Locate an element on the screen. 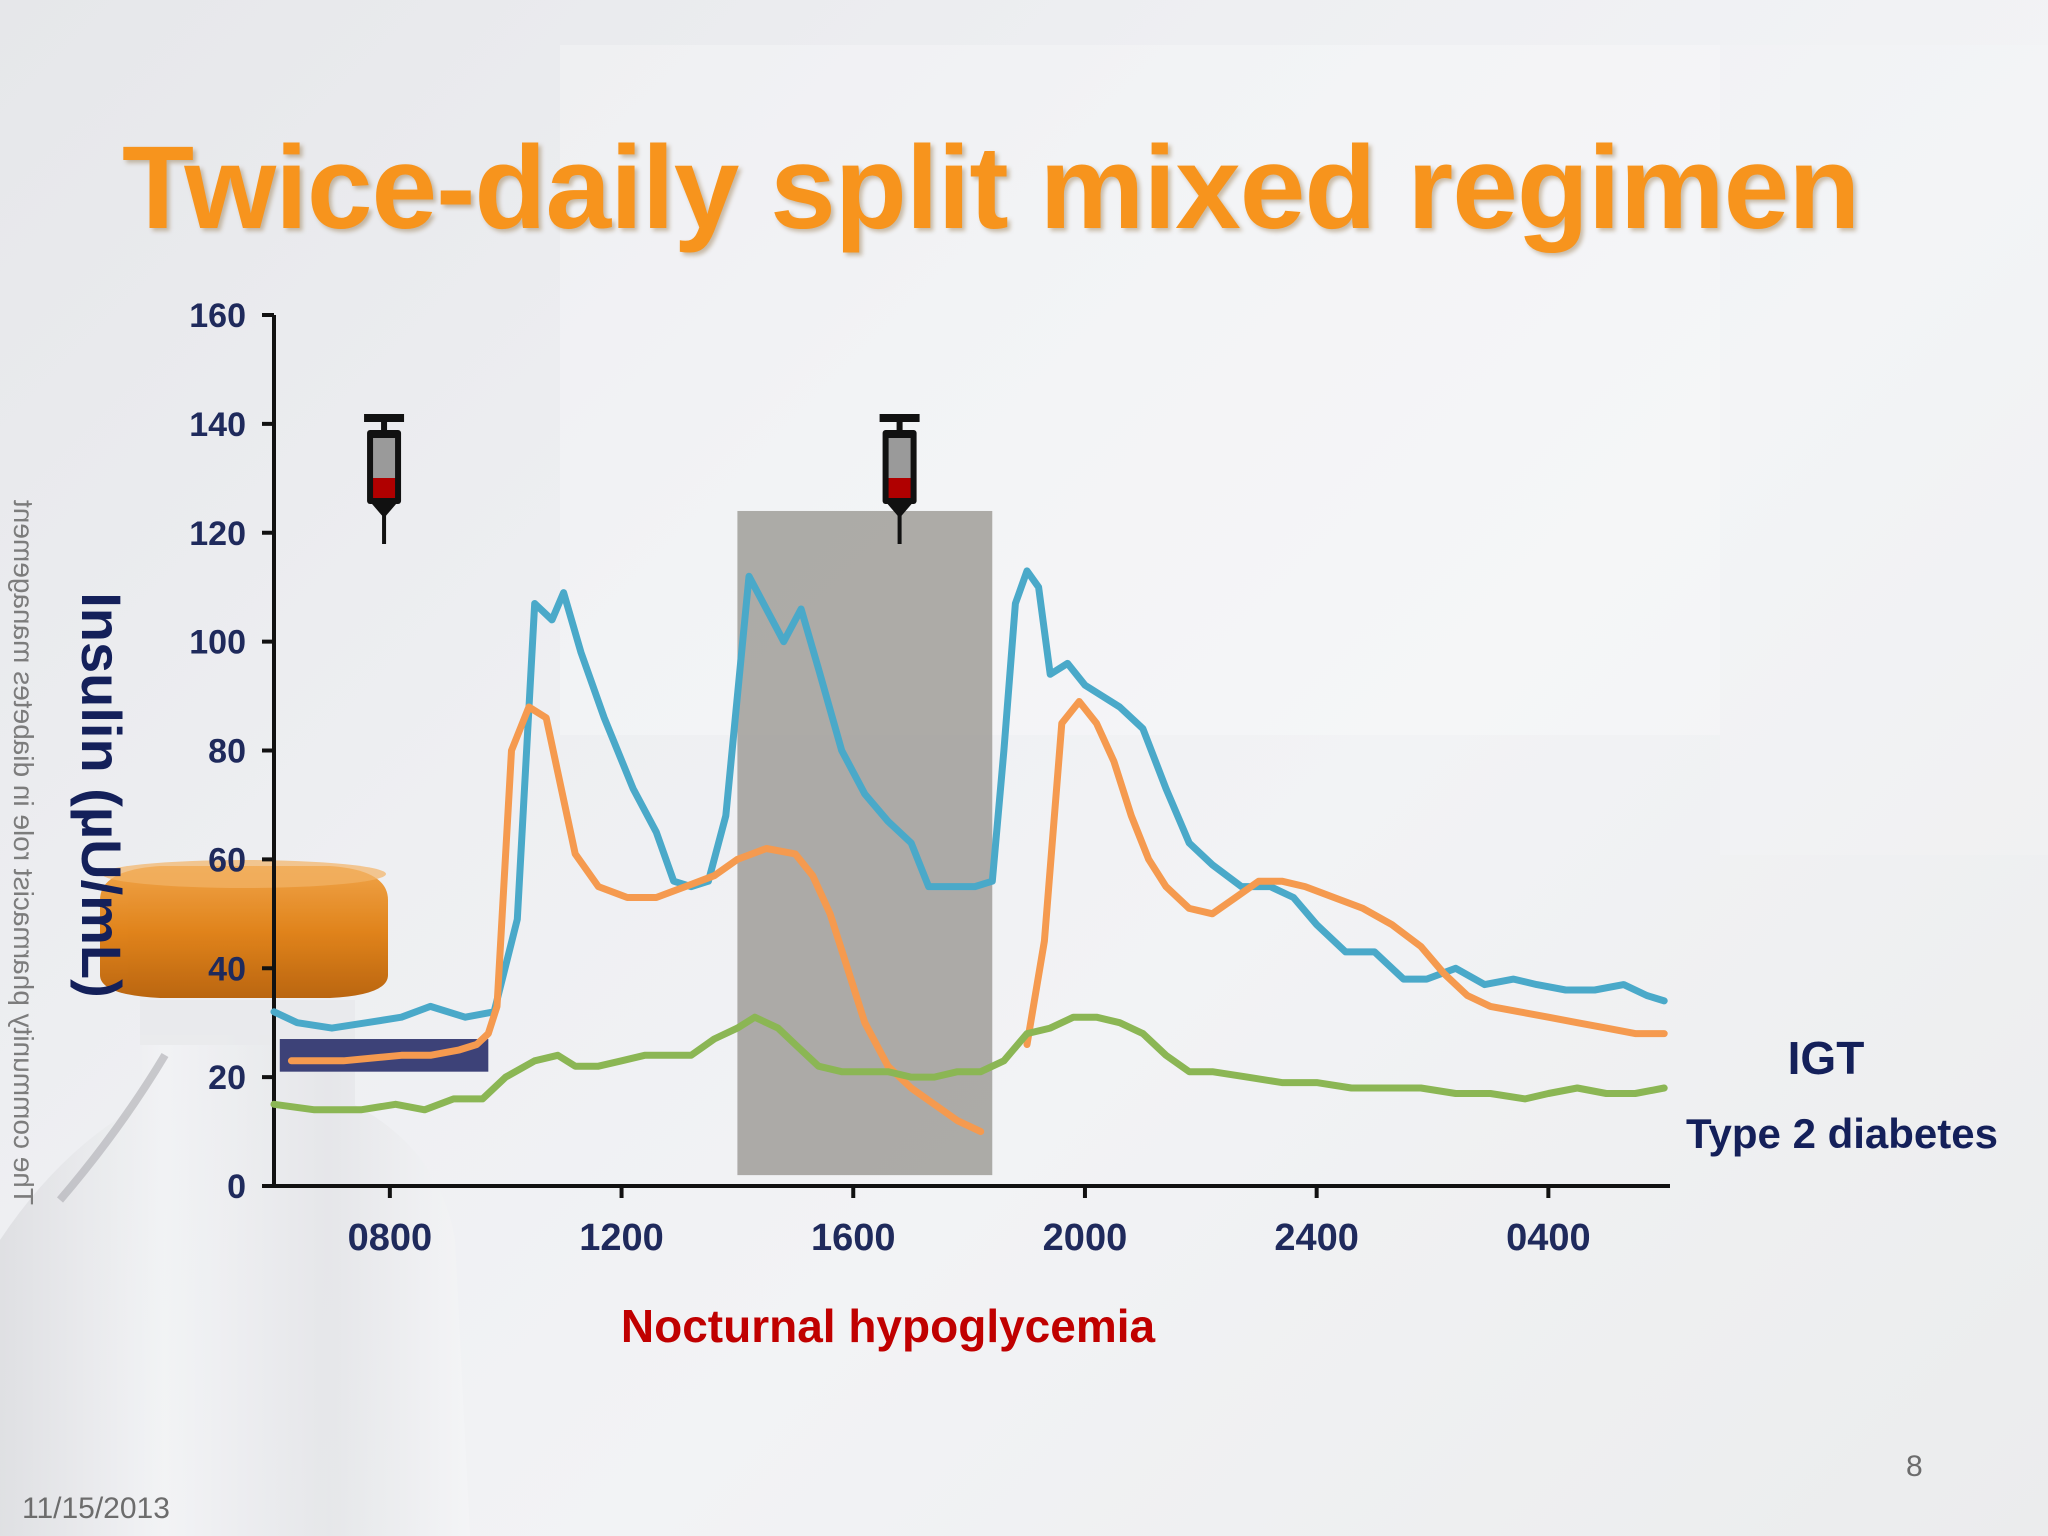 This screenshot has height=1536, width=2048. y-tick-label: 80 is located at coordinates (227, 752).